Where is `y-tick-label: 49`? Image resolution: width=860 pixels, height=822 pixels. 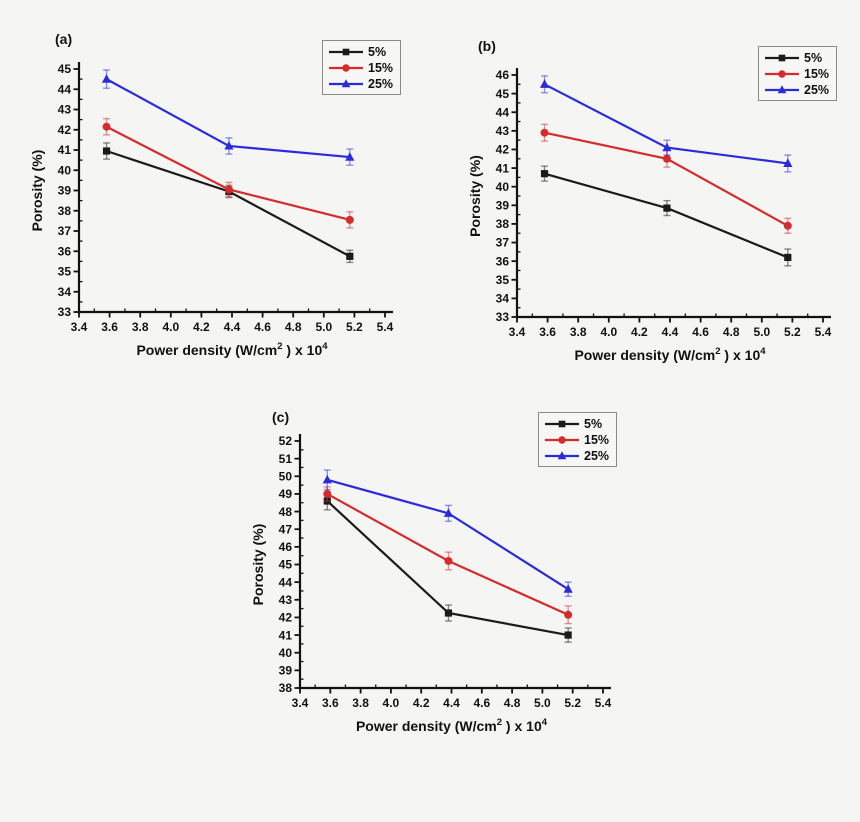
y-tick-label: 49 is located at coordinates (286, 494).